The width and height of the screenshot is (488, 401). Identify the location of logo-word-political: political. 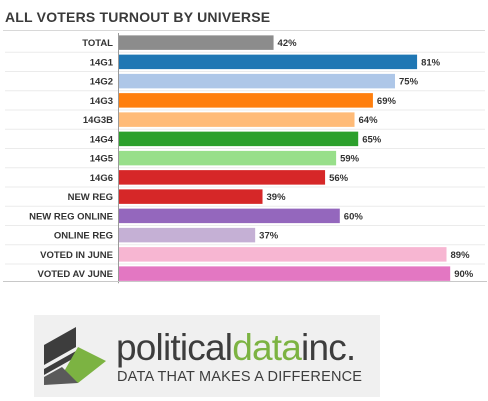
(174, 347).